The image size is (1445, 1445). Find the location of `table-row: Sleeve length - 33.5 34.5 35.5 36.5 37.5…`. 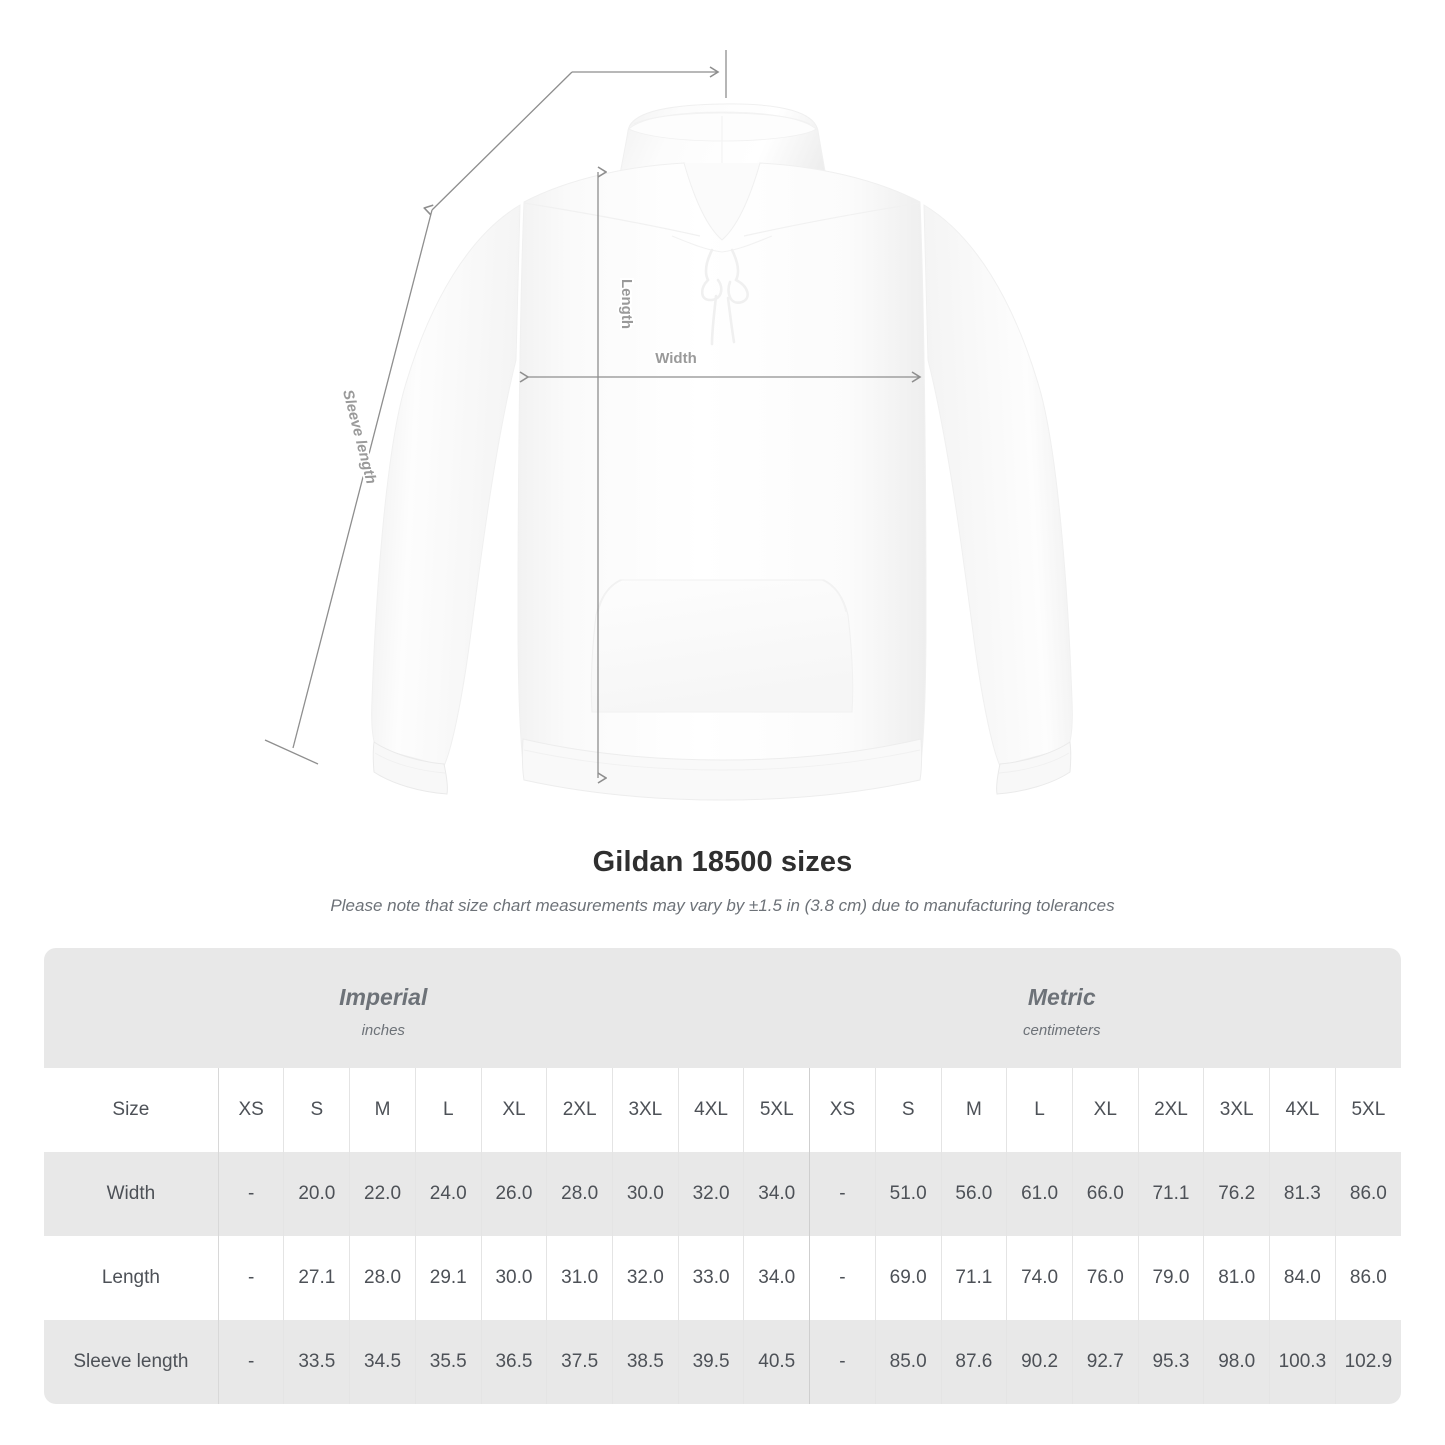

table-row: Sleeve length - 33.5 34.5 35.5 36.5 37.5… is located at coordinates (722, 1362).